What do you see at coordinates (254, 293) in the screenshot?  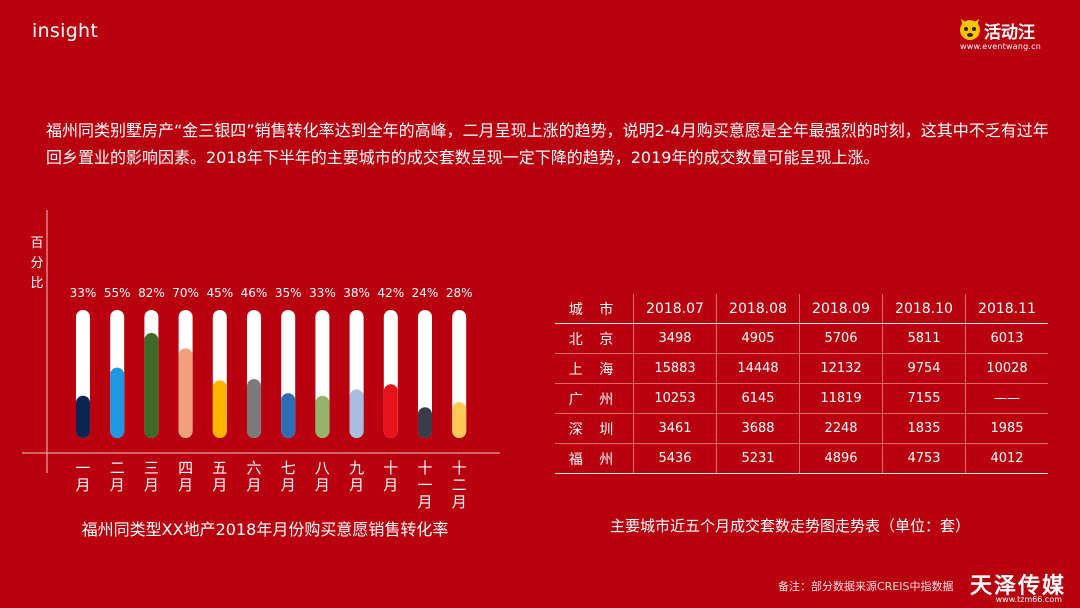 I see `bar-value-label: 46%` at bounding box center [254, 293].